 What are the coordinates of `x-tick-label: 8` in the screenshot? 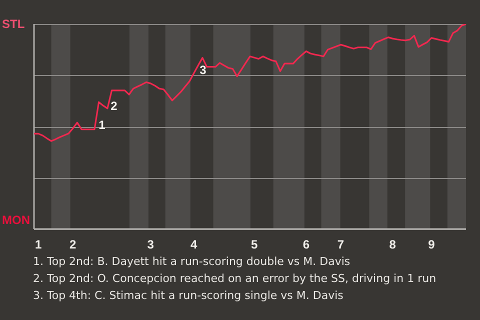 It's located at (392, 245).